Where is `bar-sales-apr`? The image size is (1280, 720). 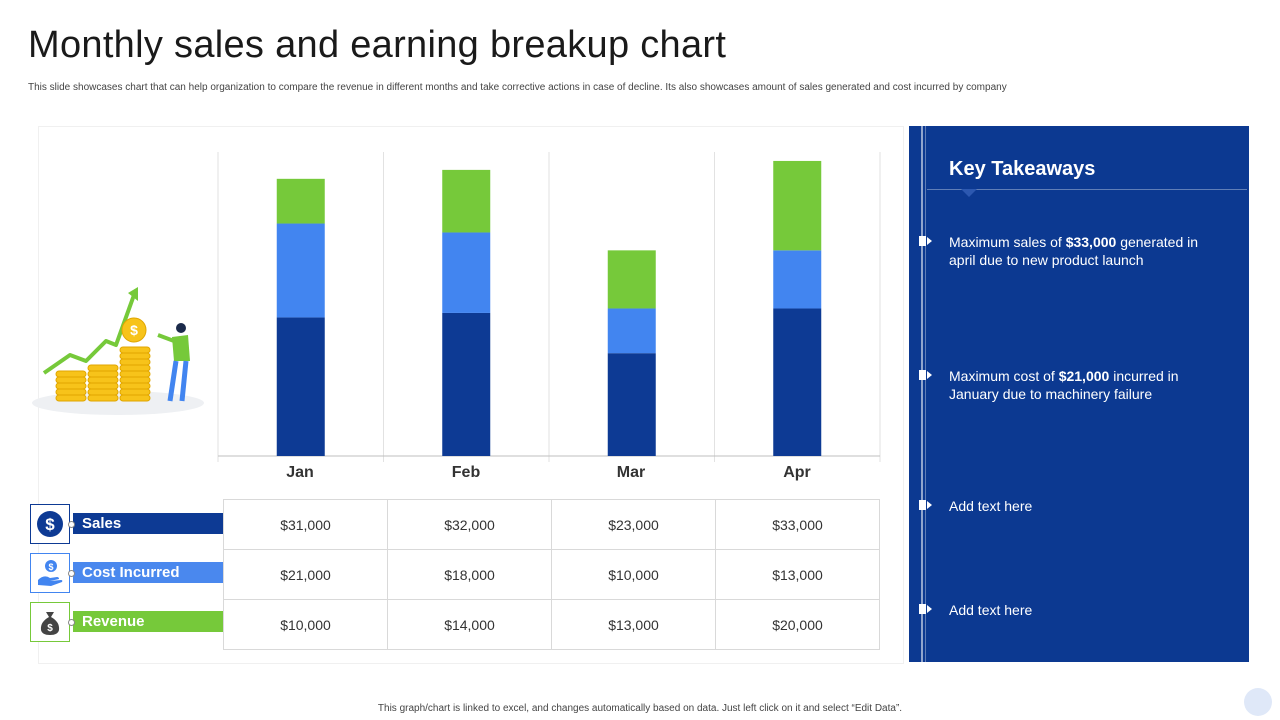 bar-sales-apr is located at coordinates (797, 382).